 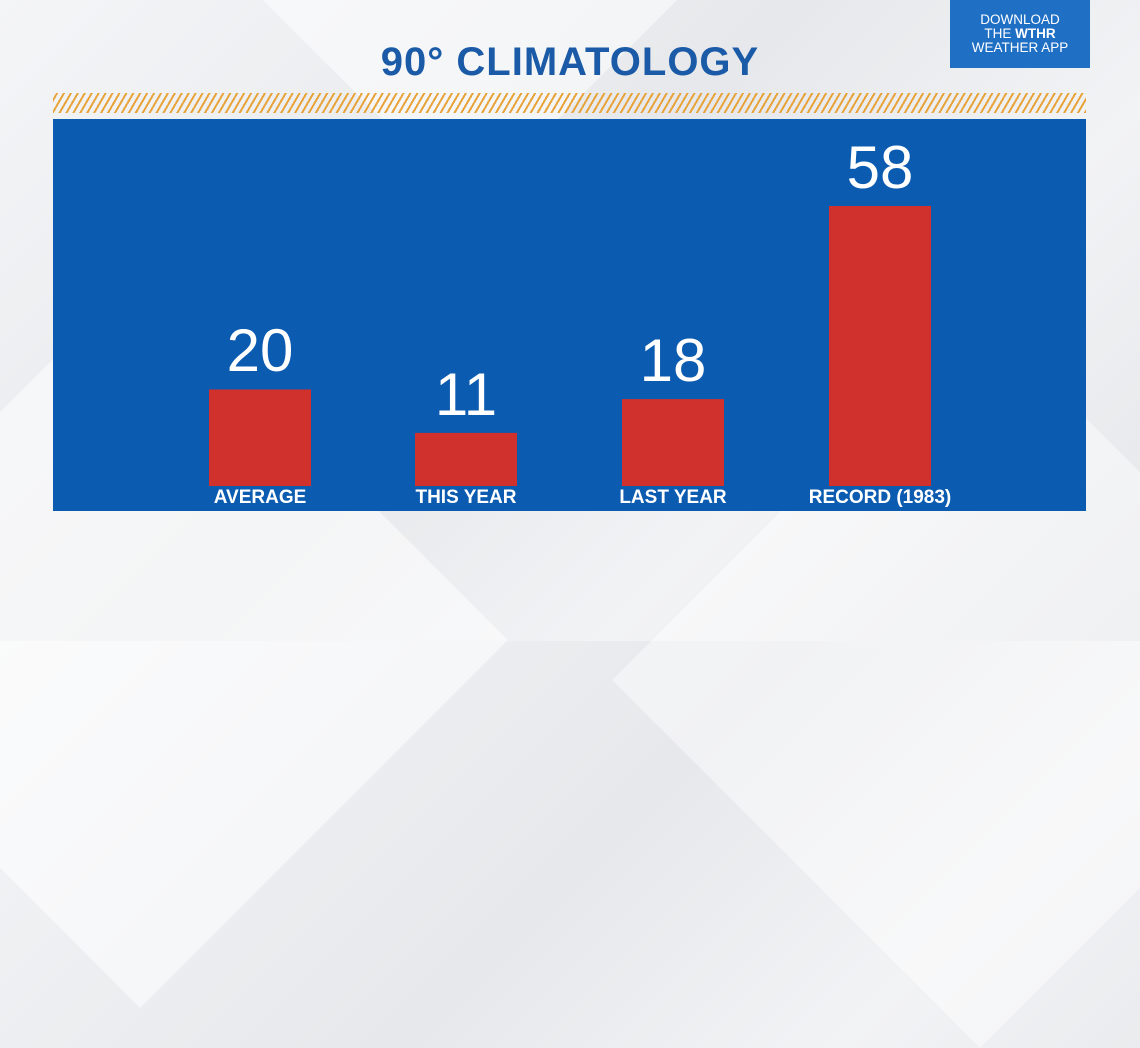 I want to click on chart-title: 90° CLIMATOLOGY, so click(x=570, y=62).